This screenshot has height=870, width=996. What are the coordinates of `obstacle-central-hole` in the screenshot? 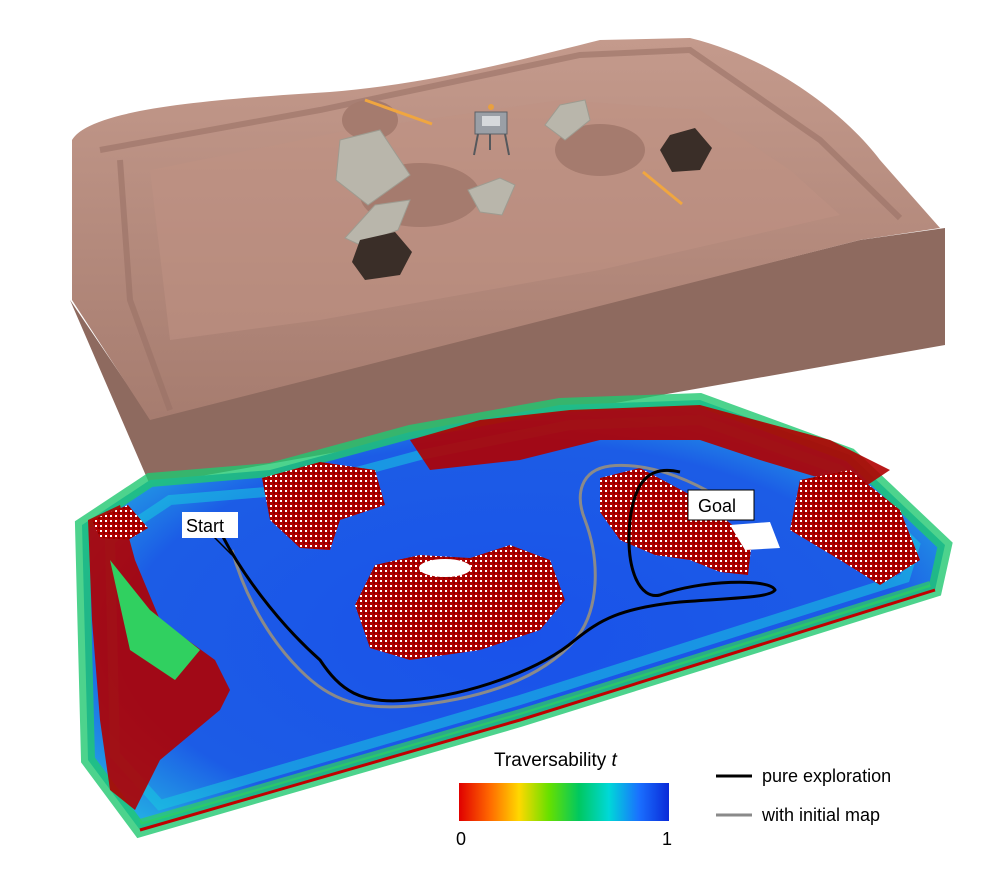 It's located at (445, 568).